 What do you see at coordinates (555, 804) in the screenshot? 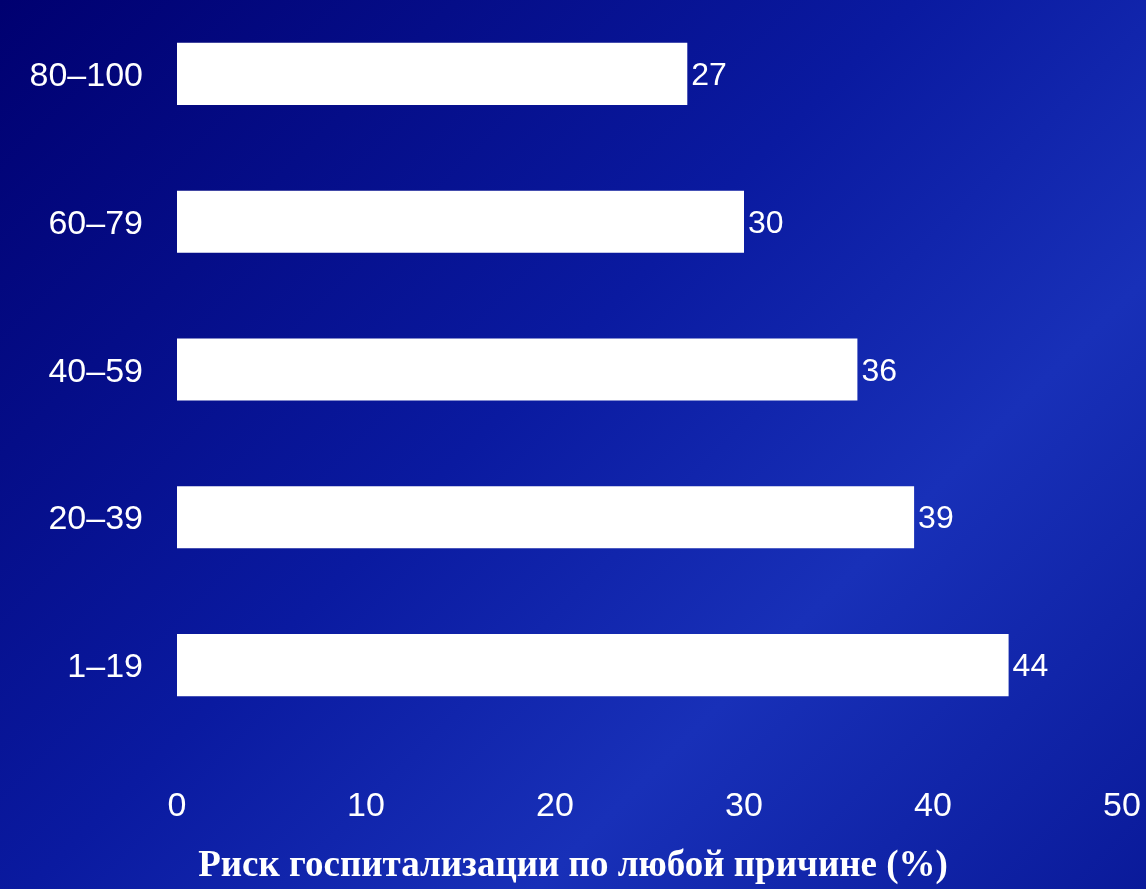
I see `x-tick-label: 20` at bounding box center [555, 804].